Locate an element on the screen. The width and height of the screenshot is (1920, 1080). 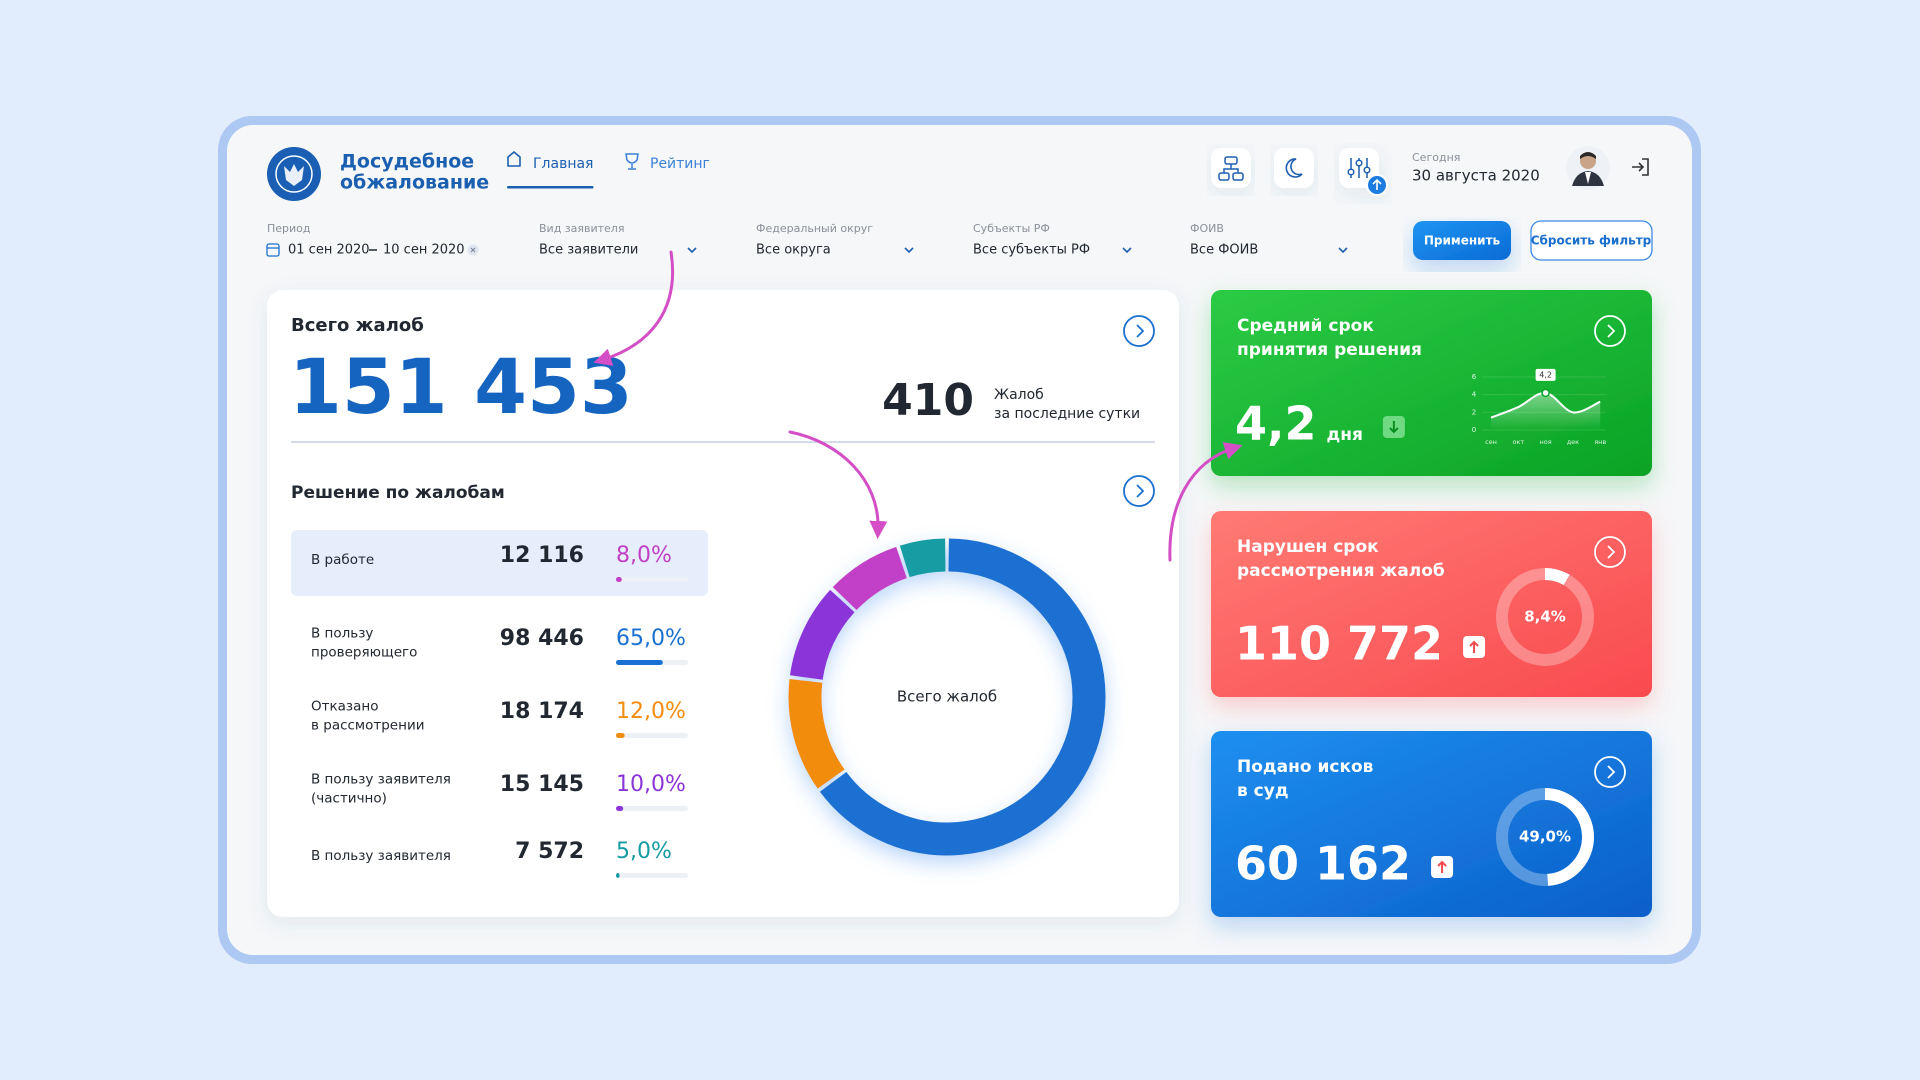
row-share: 65,0% is located at coordinates (651, 638).